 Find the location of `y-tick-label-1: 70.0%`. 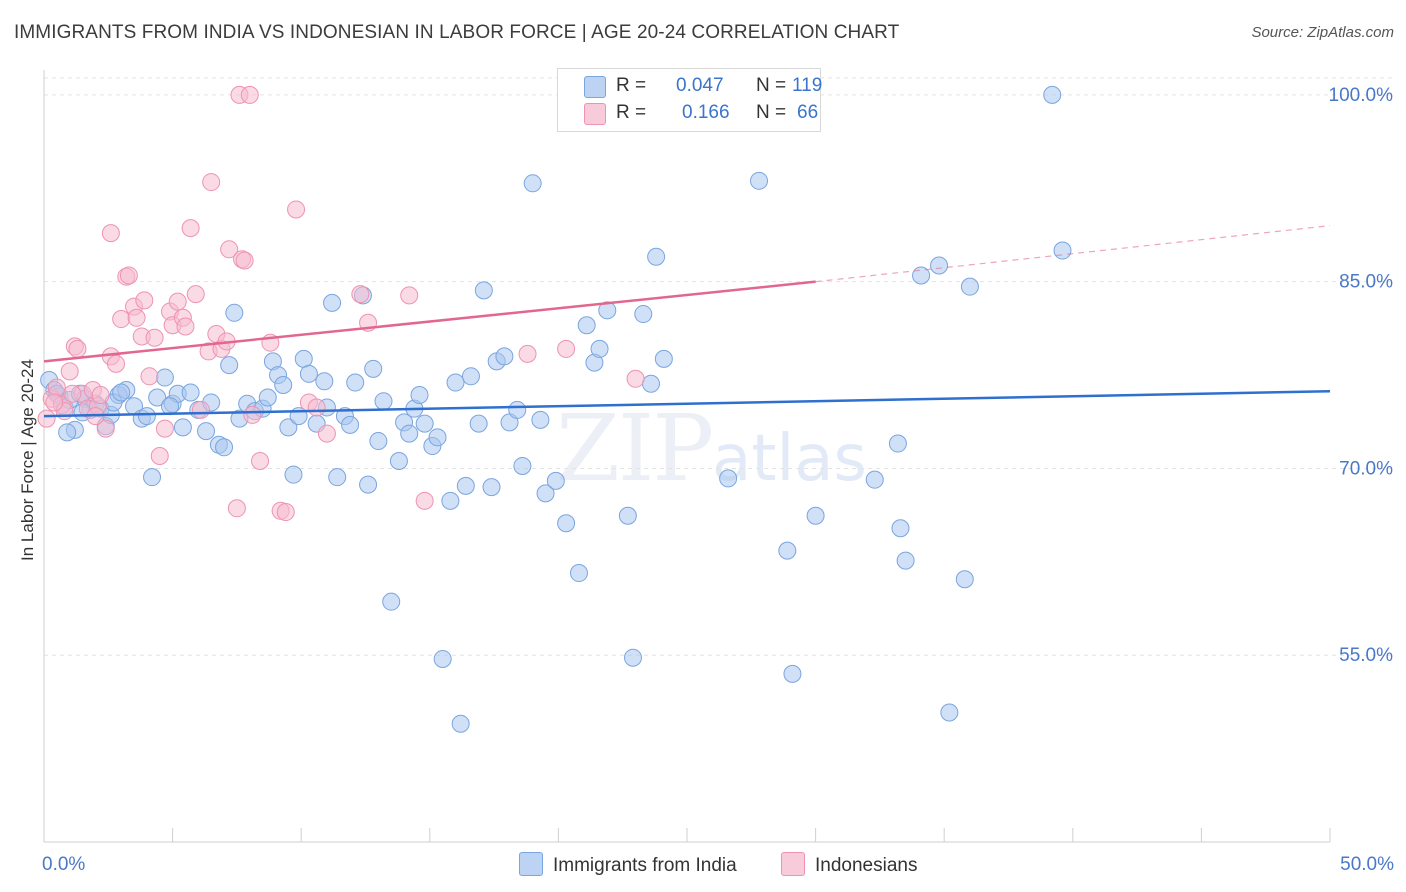

y-tick-label-1: 70.0% is located at coordinates (1366, 468).